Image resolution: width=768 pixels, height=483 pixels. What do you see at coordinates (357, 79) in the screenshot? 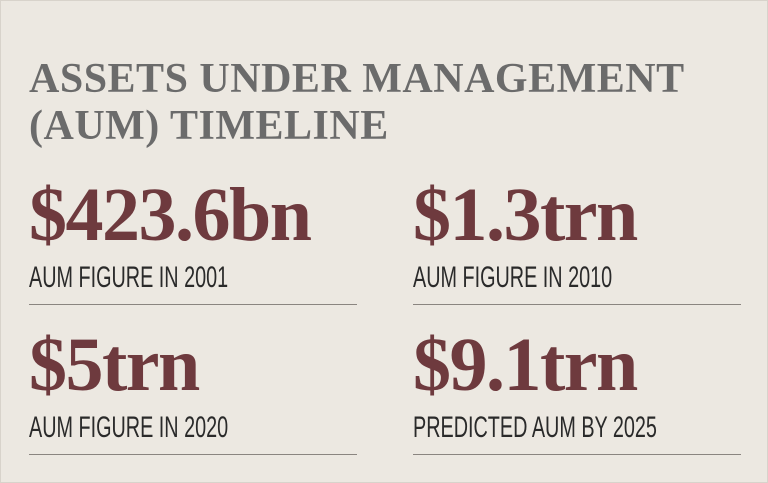
I see `title: ASSETS UNDER MANAGEMENT` at bounding box center [357, 79].